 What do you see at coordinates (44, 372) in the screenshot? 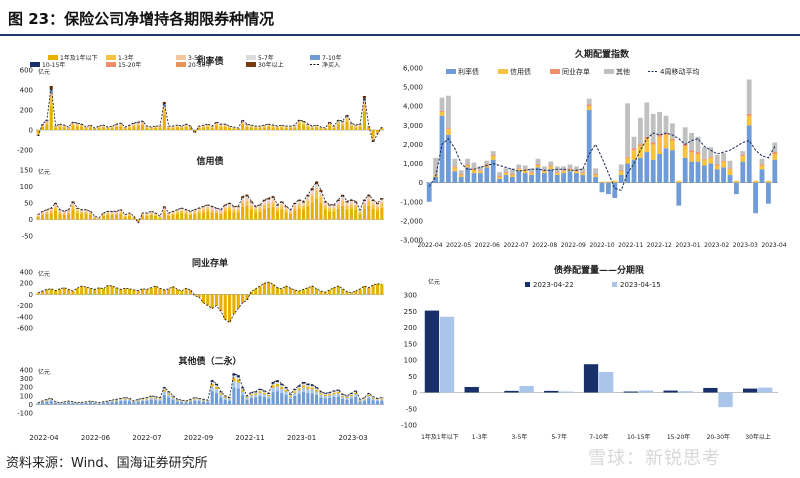
I see `other-unit: 亿元` at bounding box center [44, 372].